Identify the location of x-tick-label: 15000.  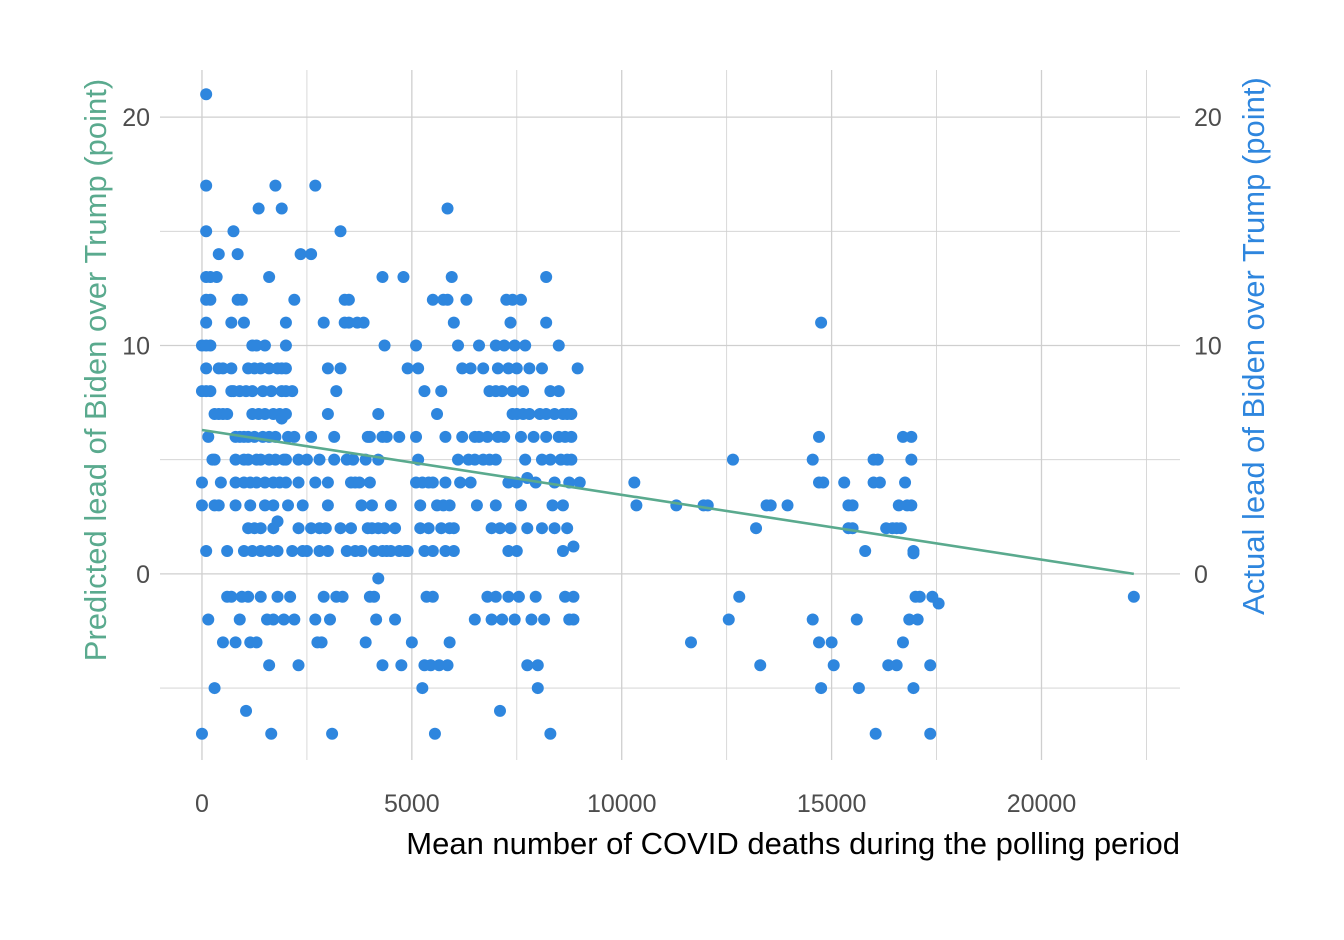
(832, 804).